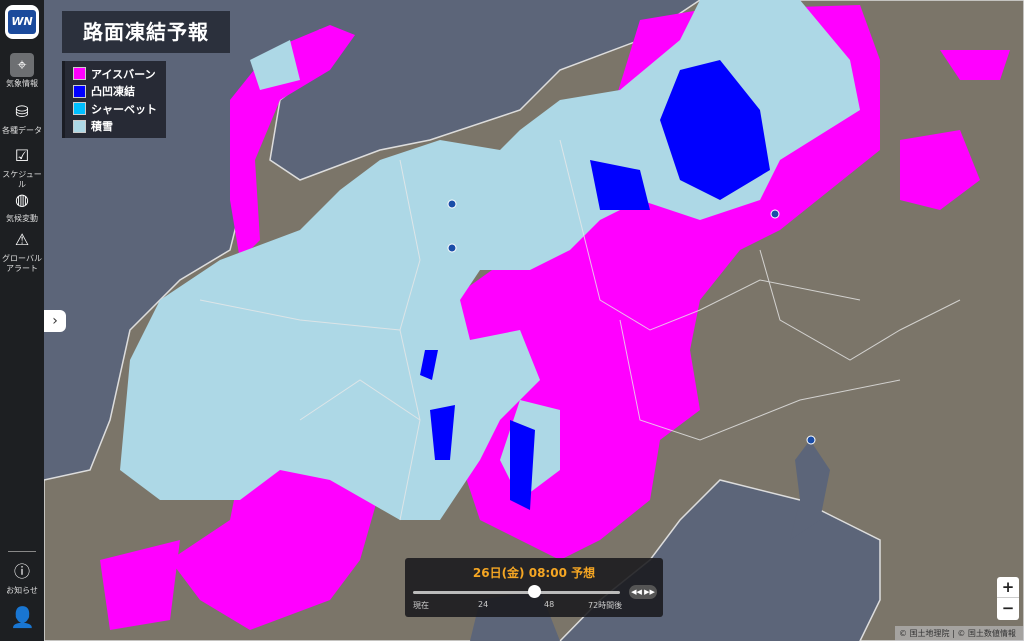  I want to click on tick-72: 72時間後, so click(605, 605).